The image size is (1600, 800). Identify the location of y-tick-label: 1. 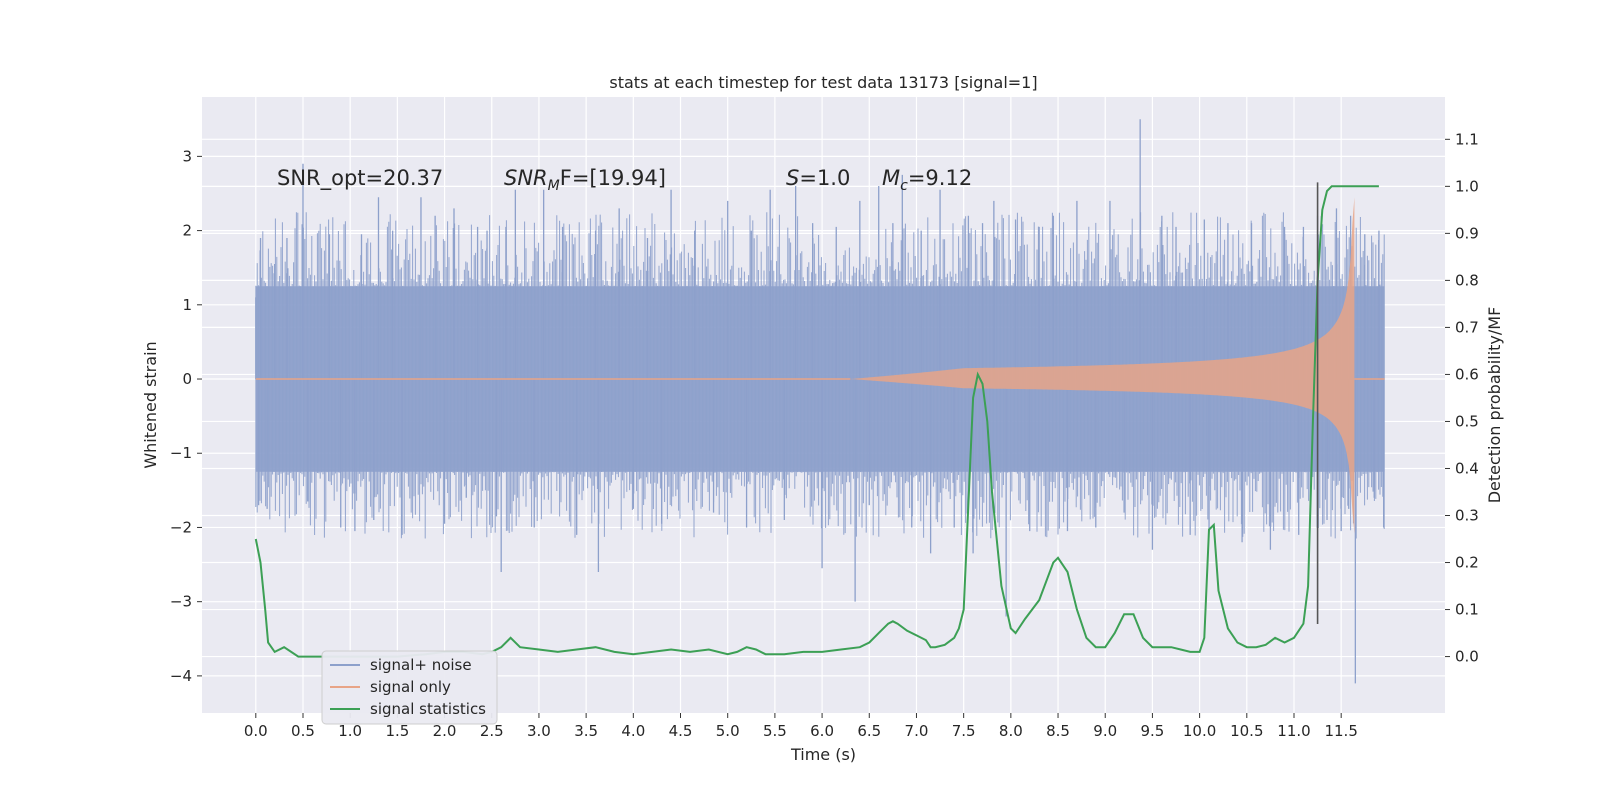
(187, 305).